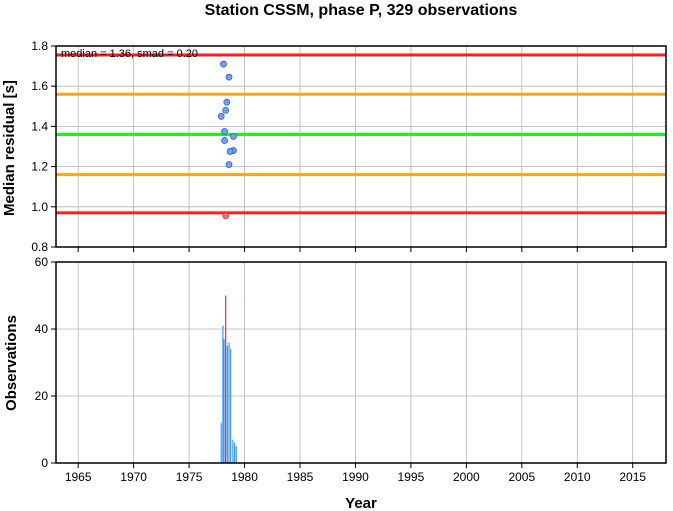  What do you see at coordinates (78, 477) in the screenshot?
I see `x-tick-label: 1965` at bounding box center [78, 477].